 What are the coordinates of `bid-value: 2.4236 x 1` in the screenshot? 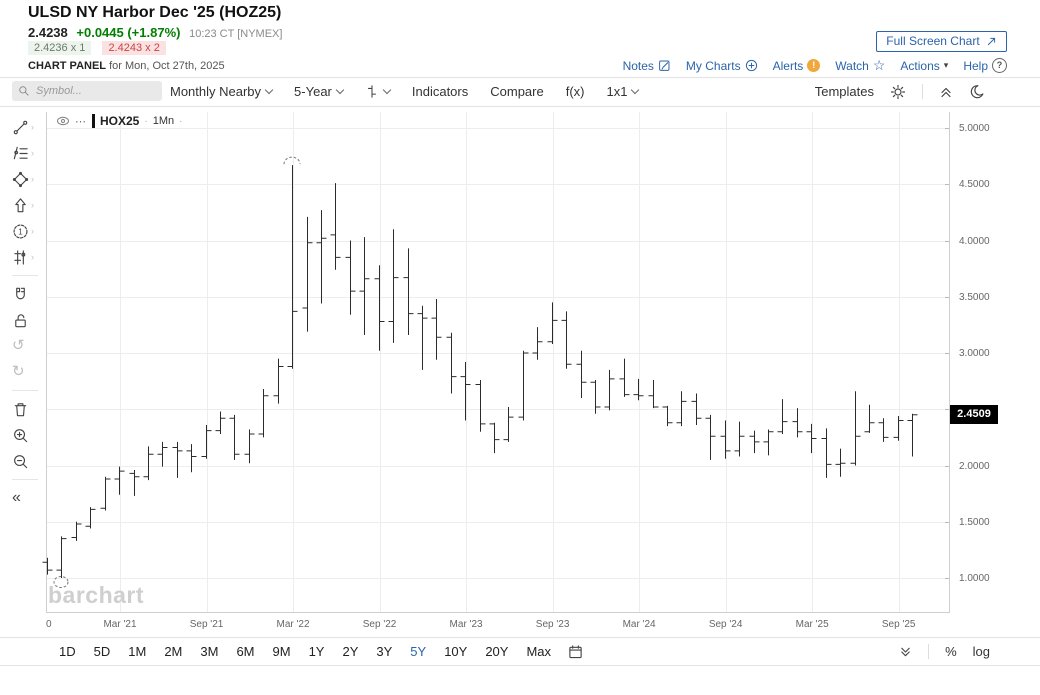 It's located at (60, 48).